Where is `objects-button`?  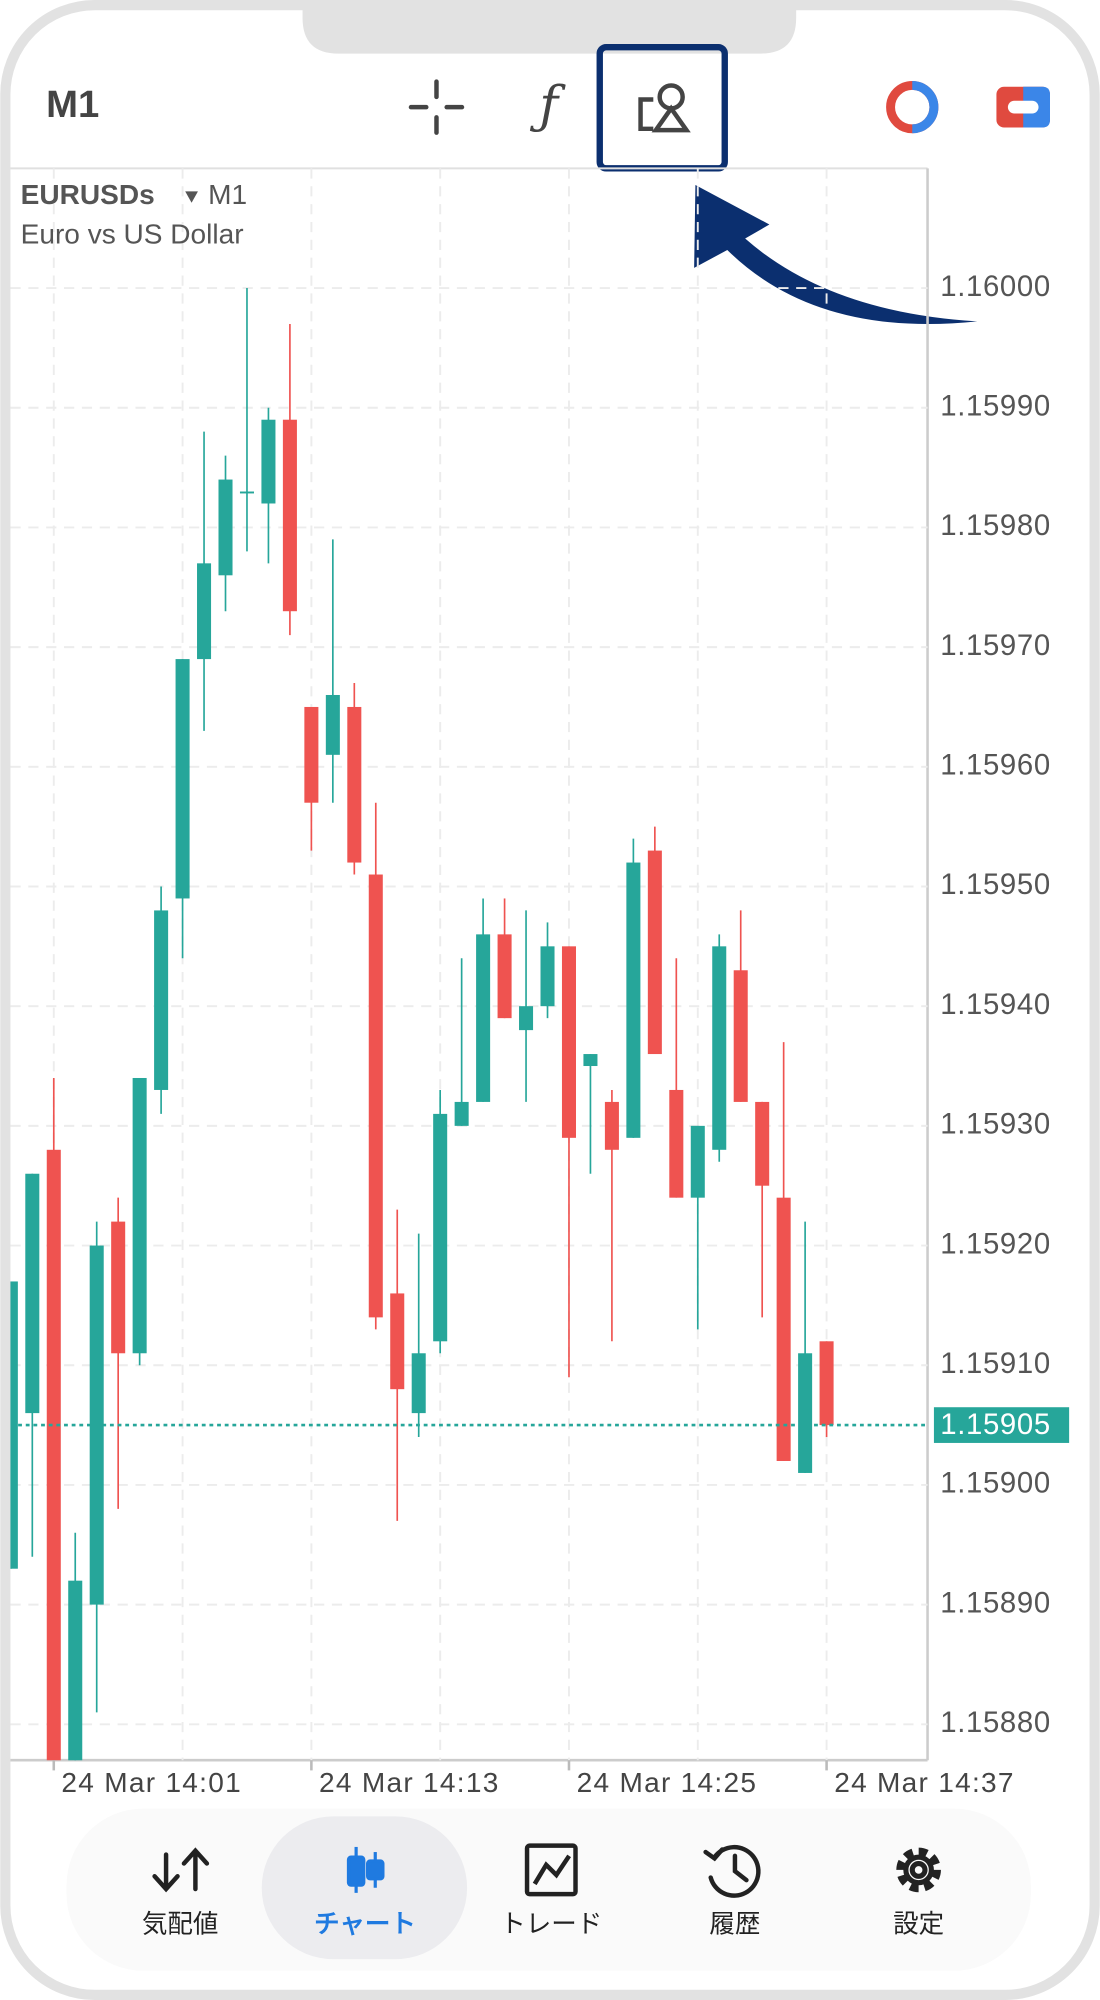
objects-button is located at coordinates (664, 108).